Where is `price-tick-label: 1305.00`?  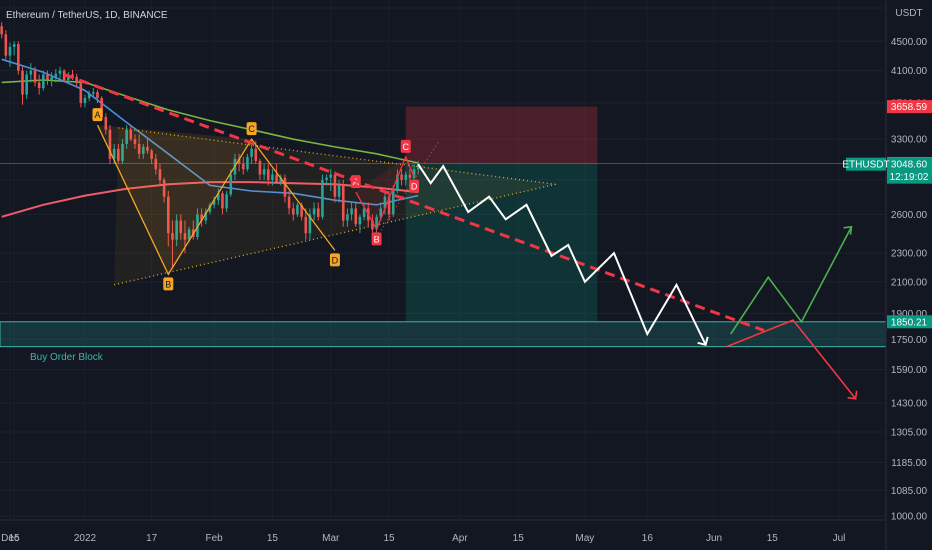 price-tick-label: 1305.00 is located at coordinates (909, 432).